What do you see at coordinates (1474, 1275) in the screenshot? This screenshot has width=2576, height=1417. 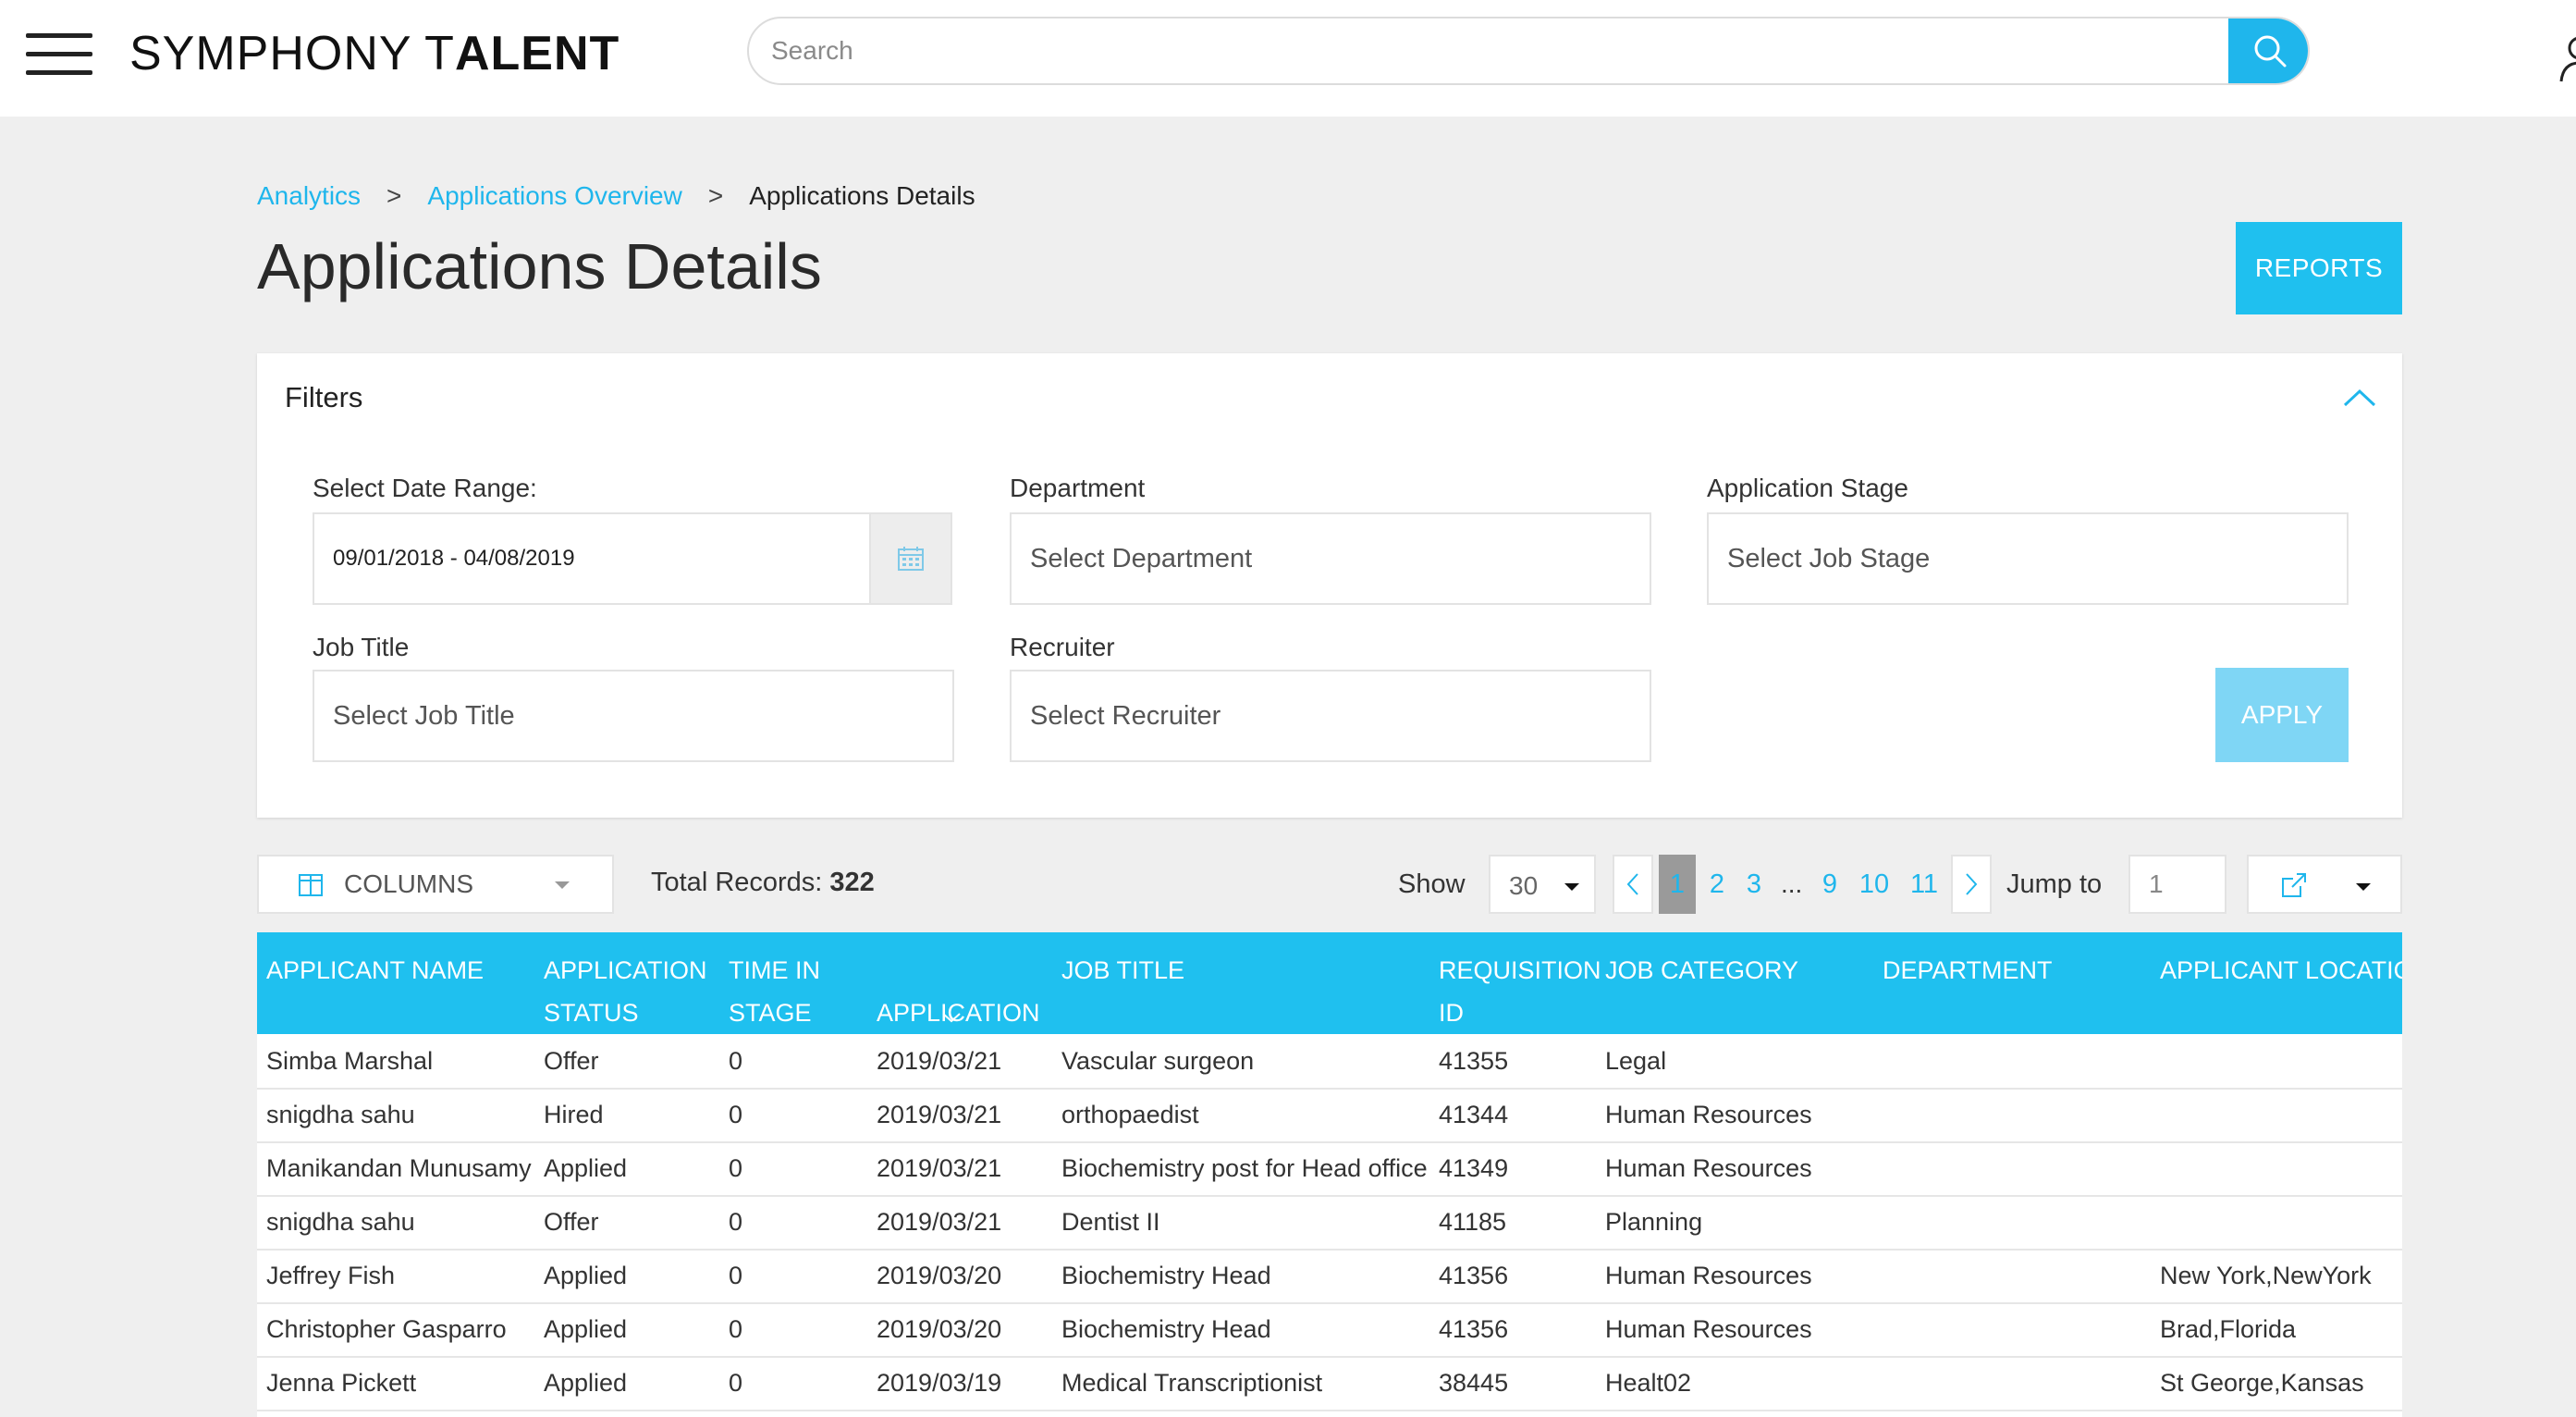 I see `cell-requisition-id: 41356` at bounding box center [1474, 1275].